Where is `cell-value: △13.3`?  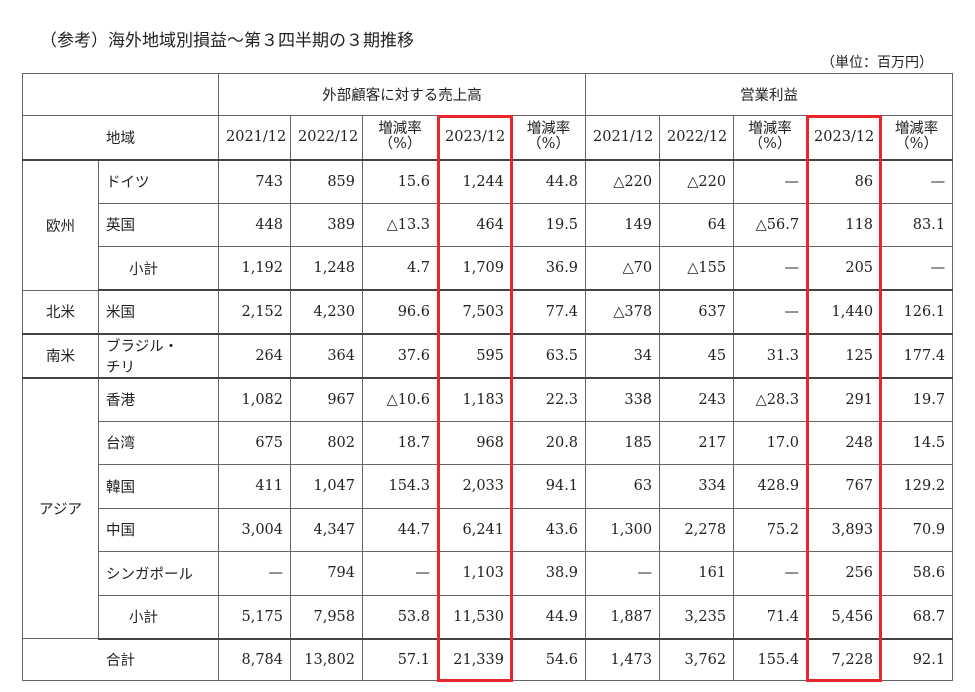 cell-value: △13.3 is located at coordinates (400, 224).